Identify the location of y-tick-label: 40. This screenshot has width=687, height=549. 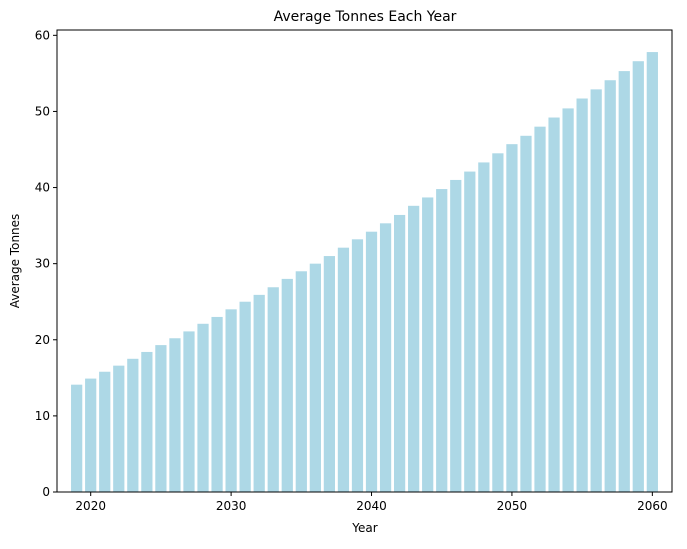
(42, 188).